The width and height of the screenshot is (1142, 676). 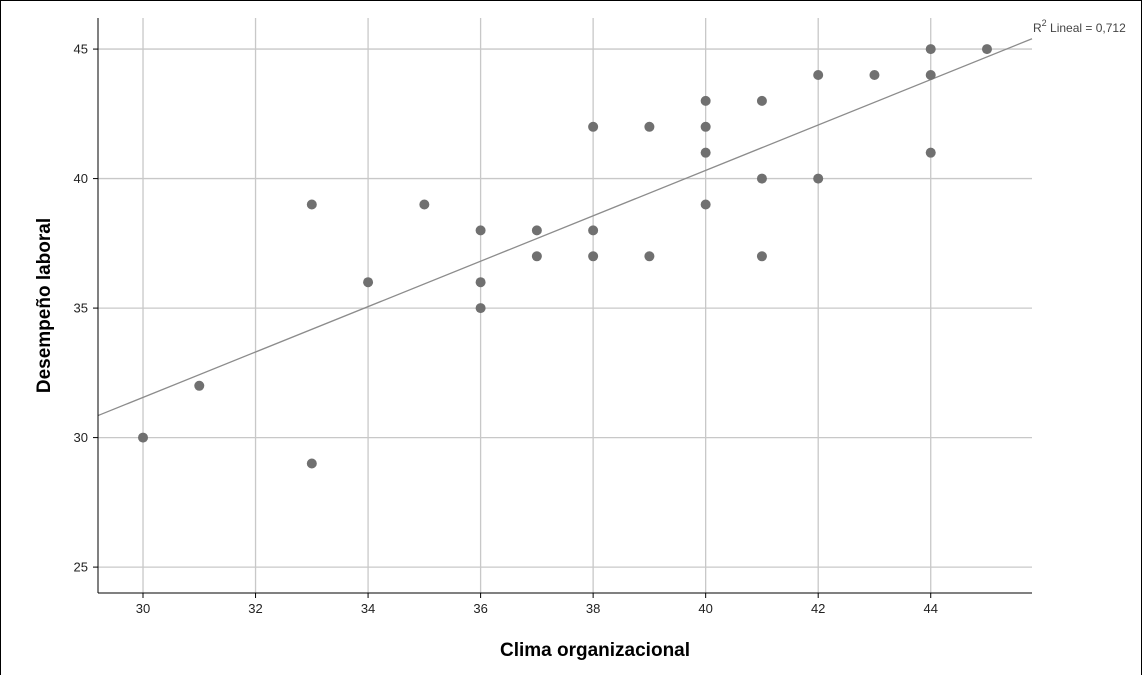 I want to click on x-tick-label: 30, so click(x=143, y=608).